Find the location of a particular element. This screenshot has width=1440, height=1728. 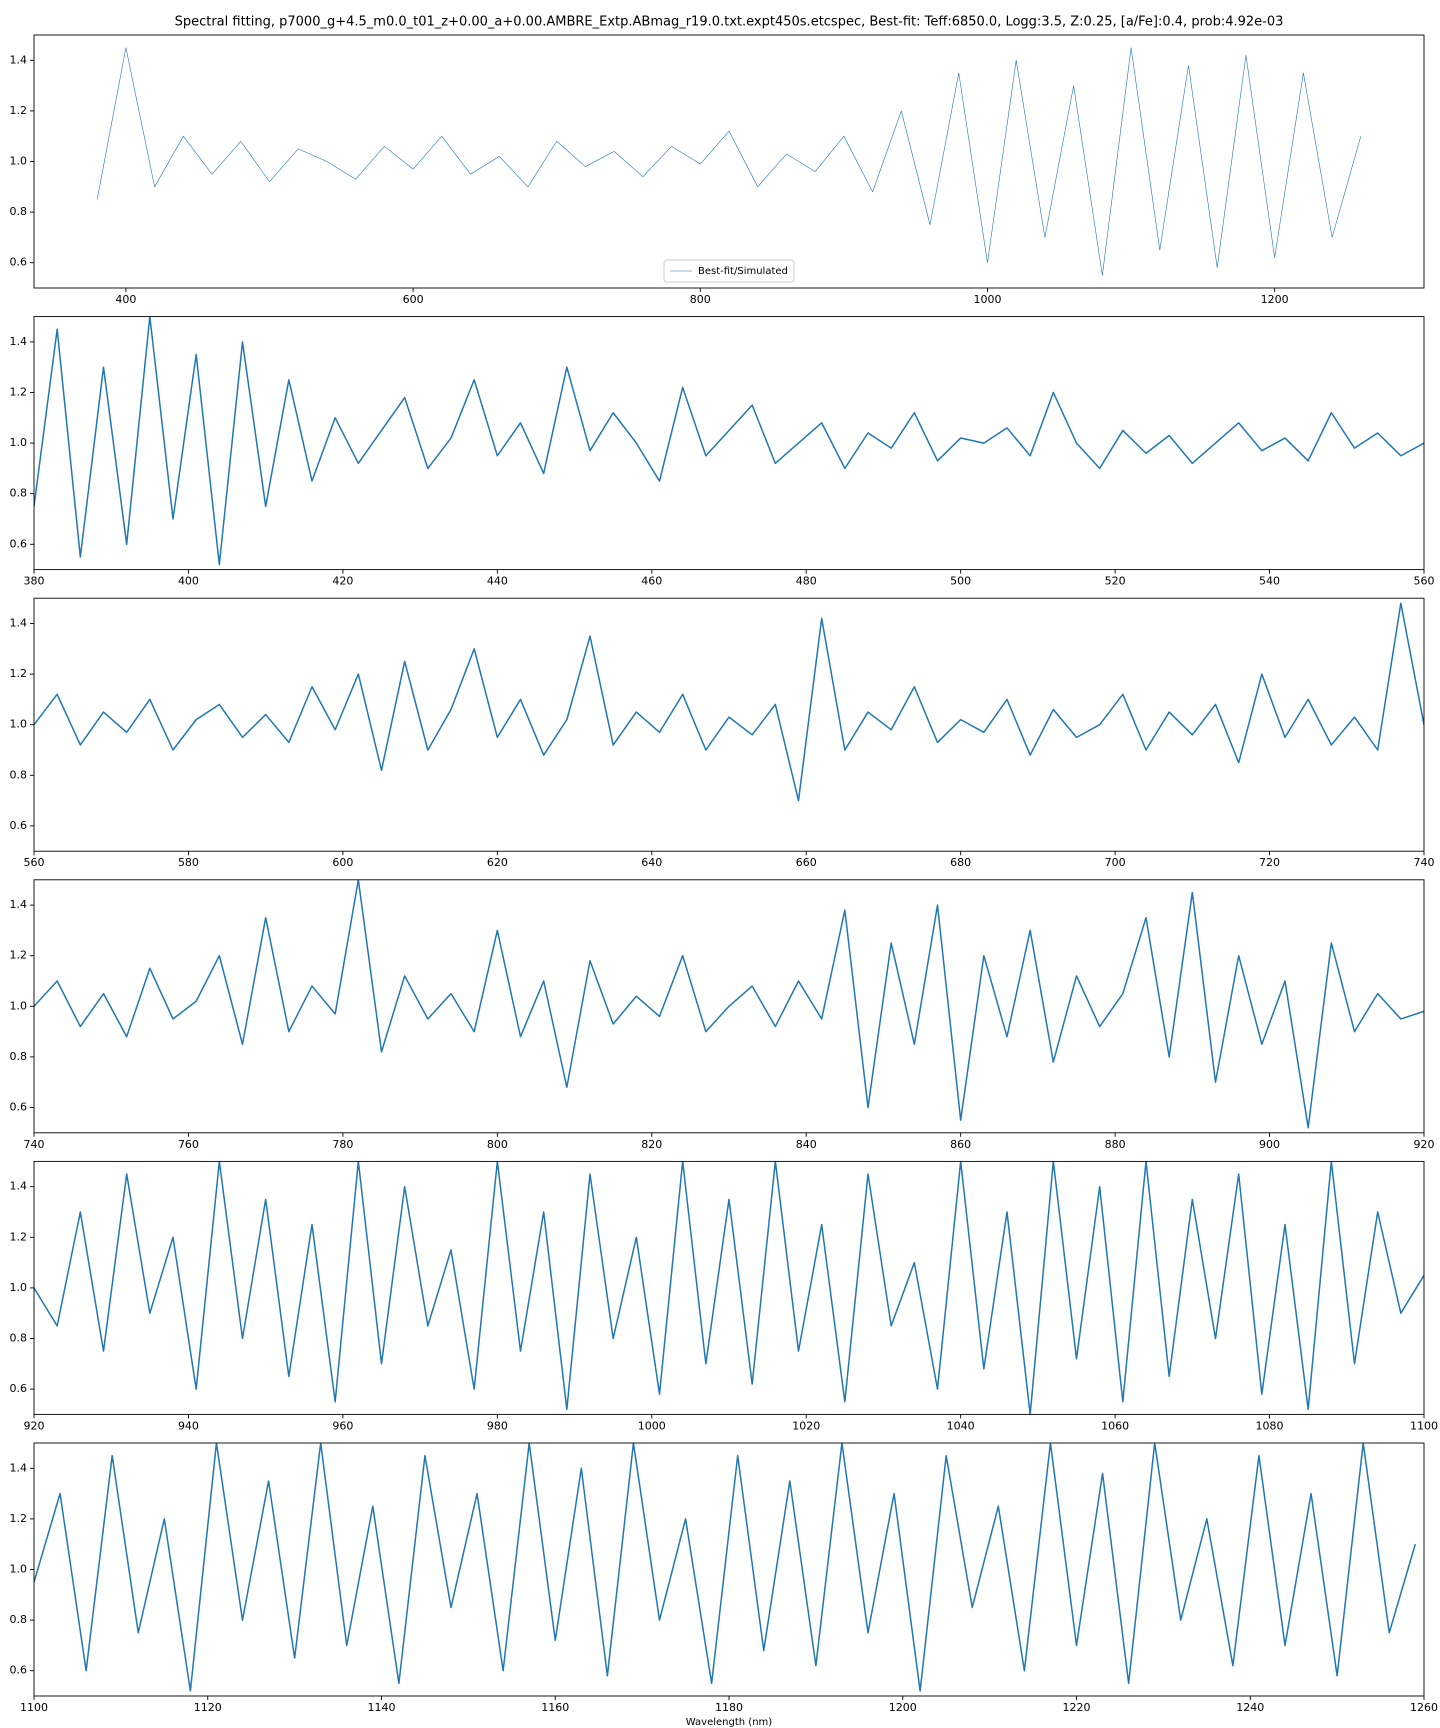

x-tick-label: 860 is located at coordinates (960, 1144).